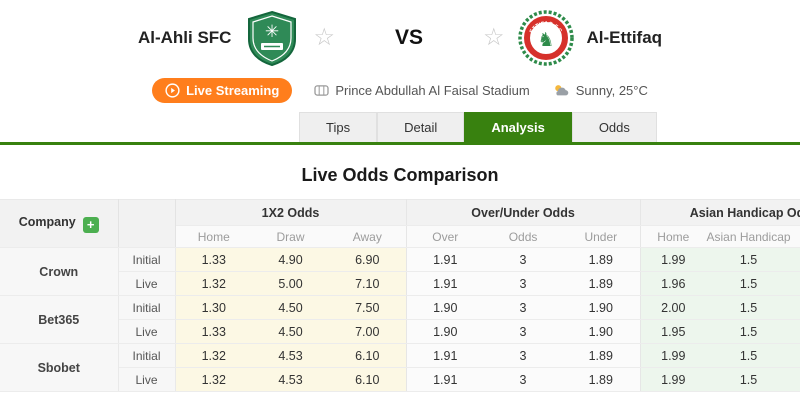 This screenshot has width=800, height=400. I want to click on live-streaming-button: Live Streaming, so click(222, 90).